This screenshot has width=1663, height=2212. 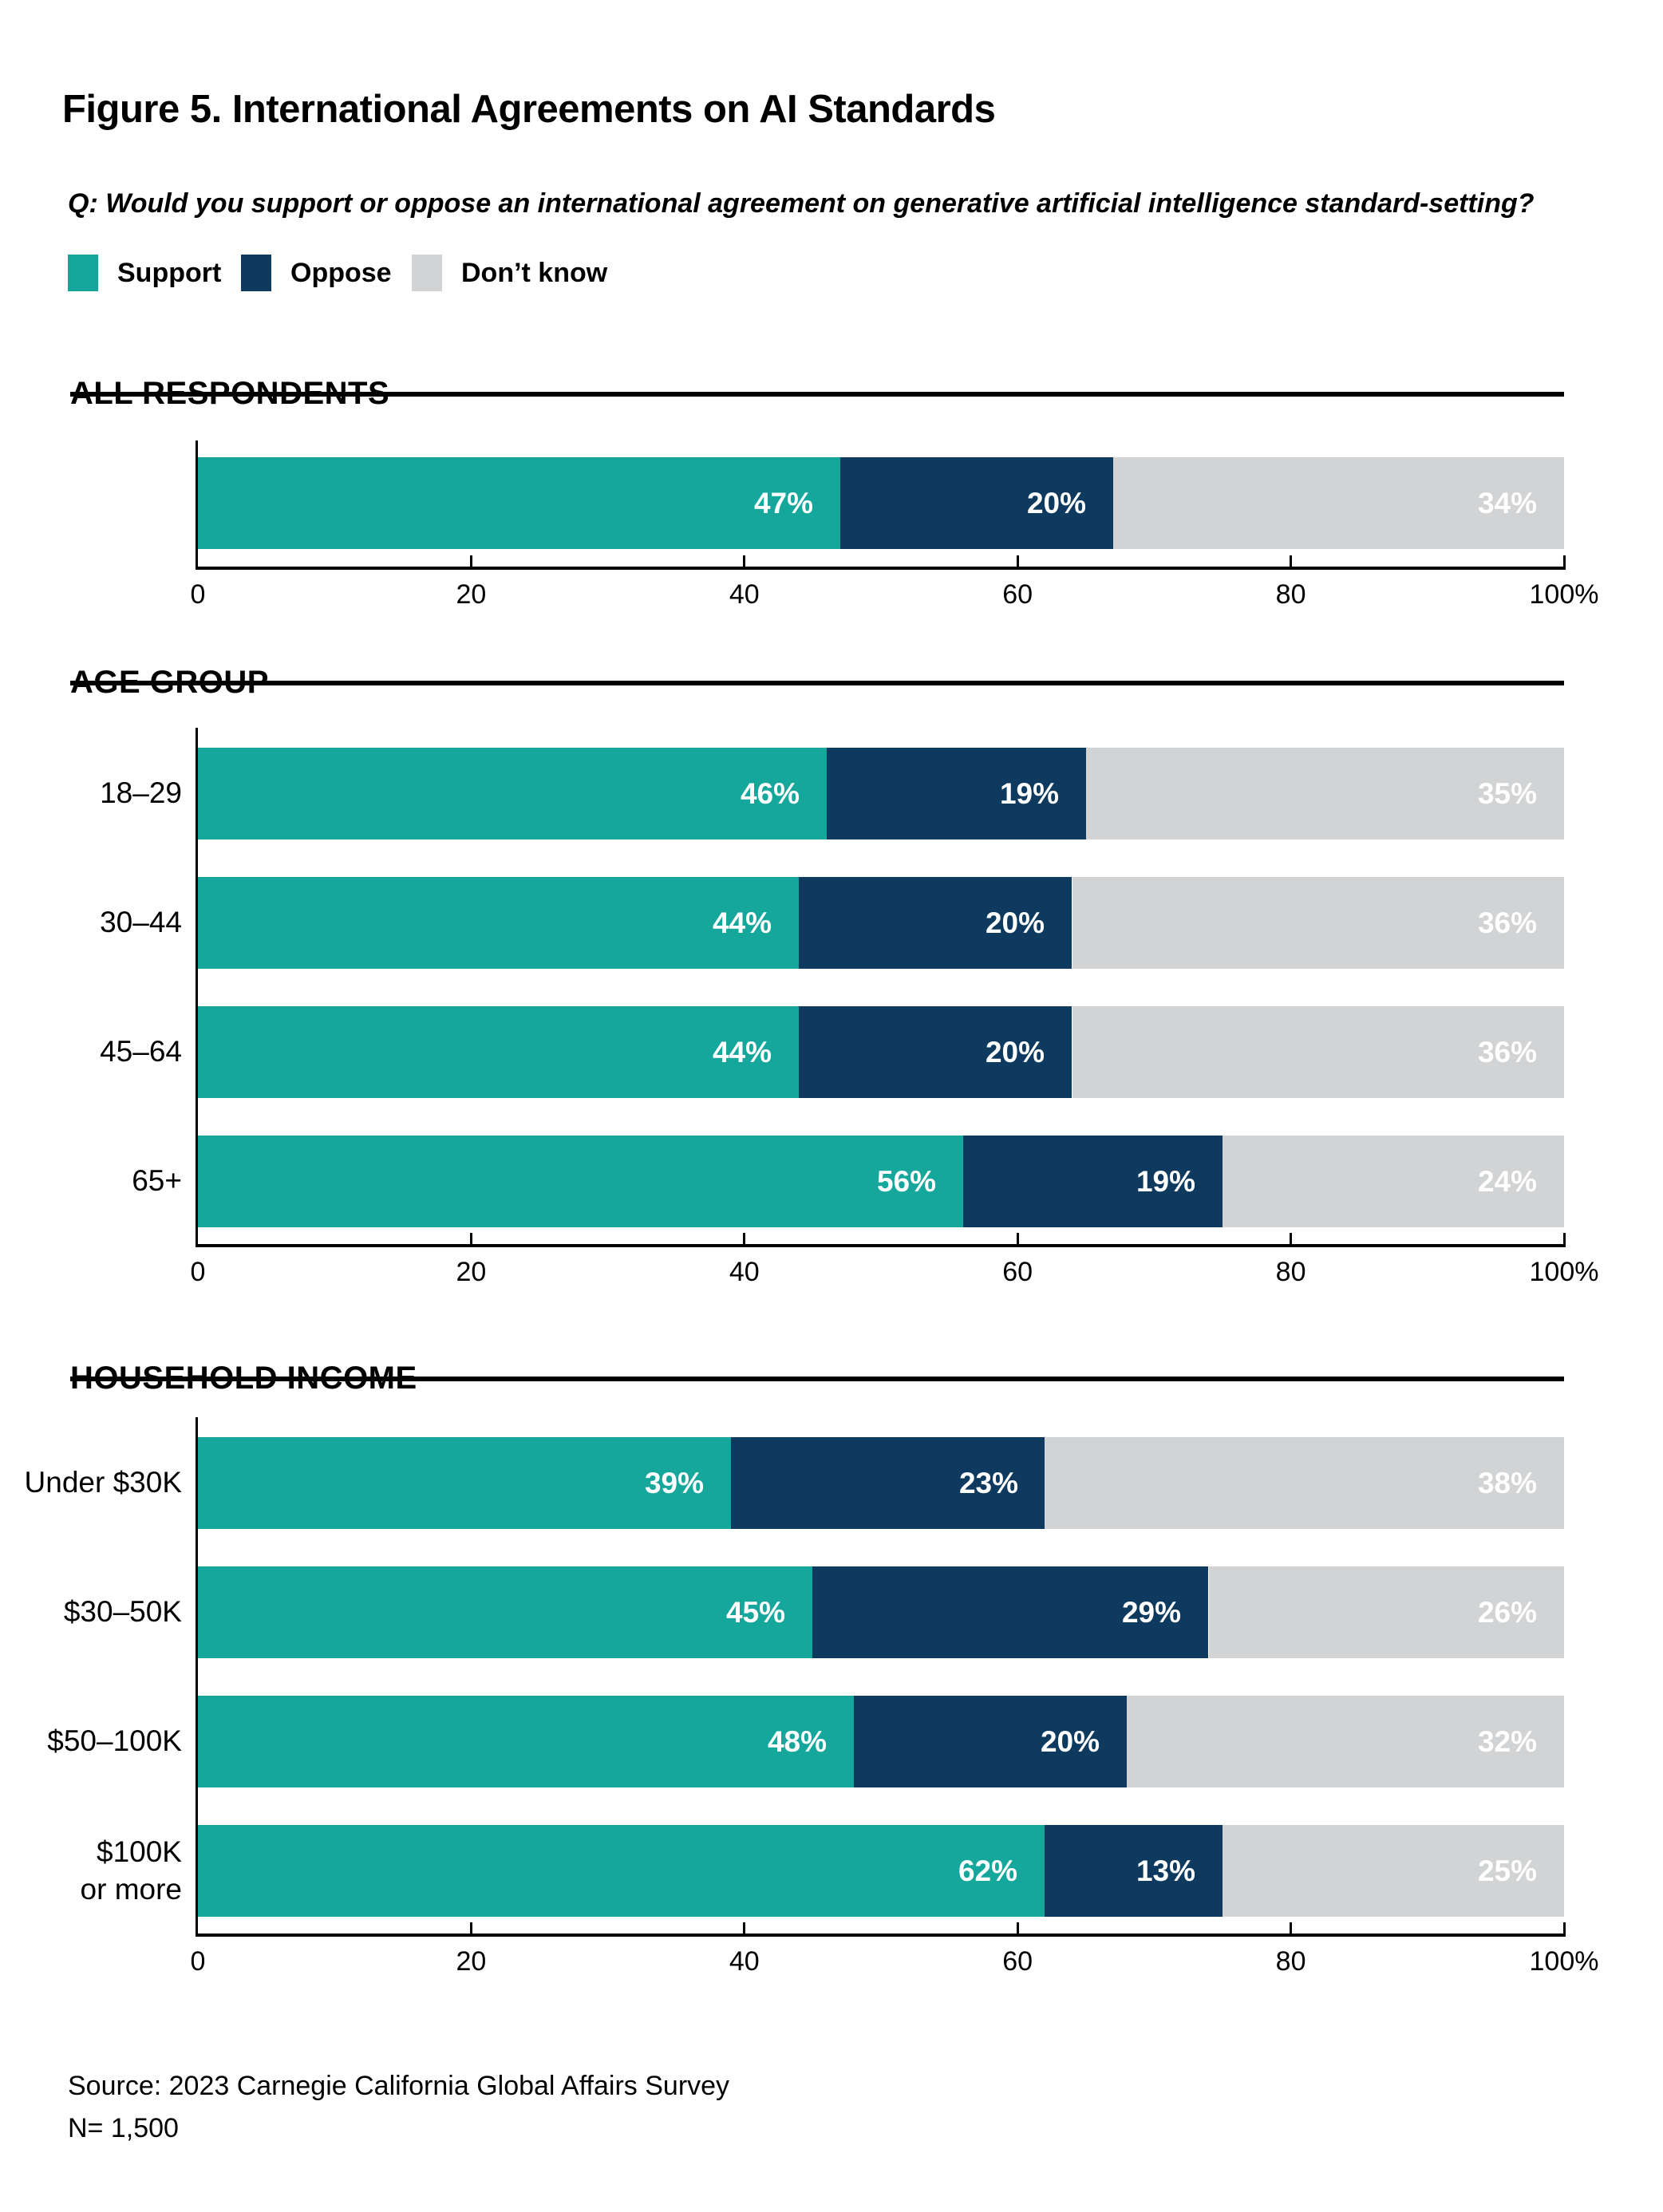 I want to click on legend-label: Support, so click(x=169, y=273).